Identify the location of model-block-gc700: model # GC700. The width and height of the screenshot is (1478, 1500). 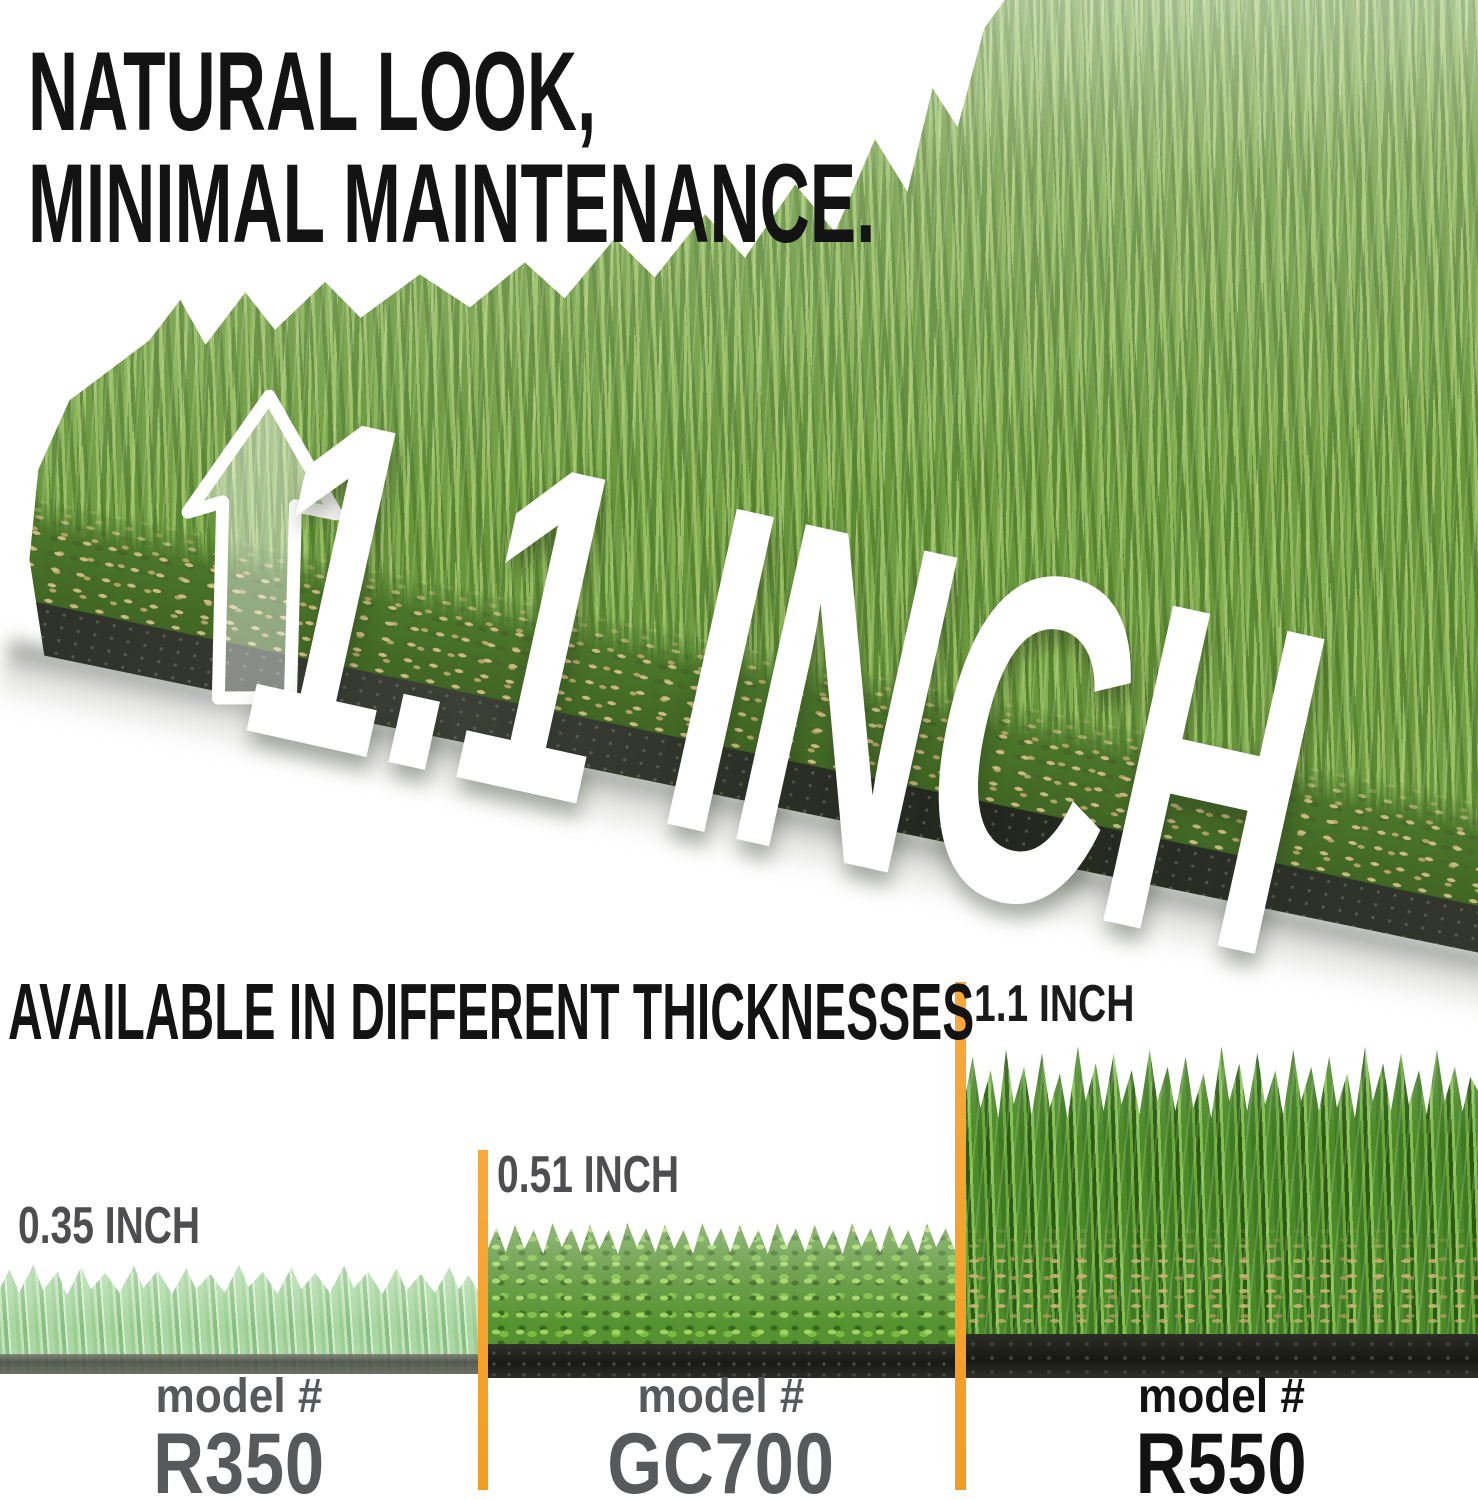
(721, 1435).